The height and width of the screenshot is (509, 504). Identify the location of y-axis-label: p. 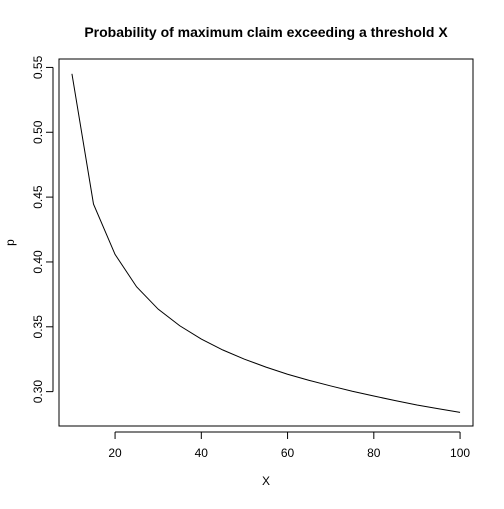
(10, 242).